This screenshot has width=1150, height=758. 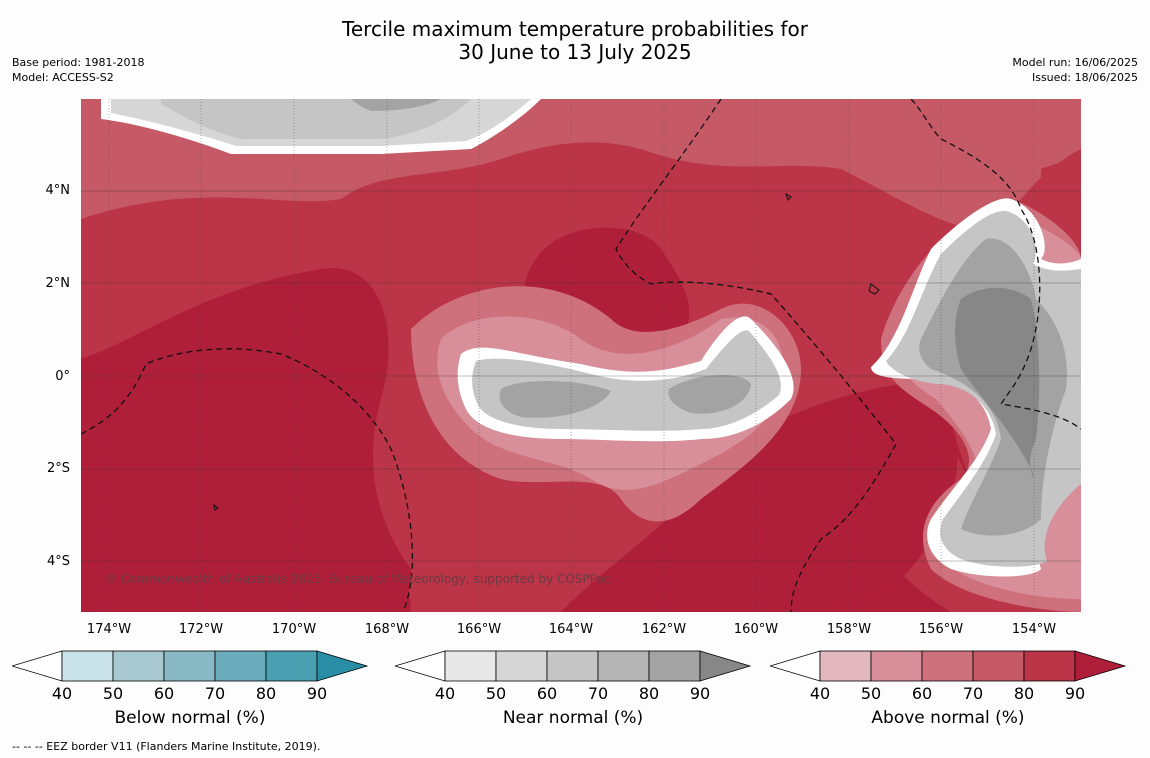 What do you see at coordinates (190, 718) in the screenshot?
I see `colorbar-below-title: Below normal (%)` at bounding box center [190, 718].